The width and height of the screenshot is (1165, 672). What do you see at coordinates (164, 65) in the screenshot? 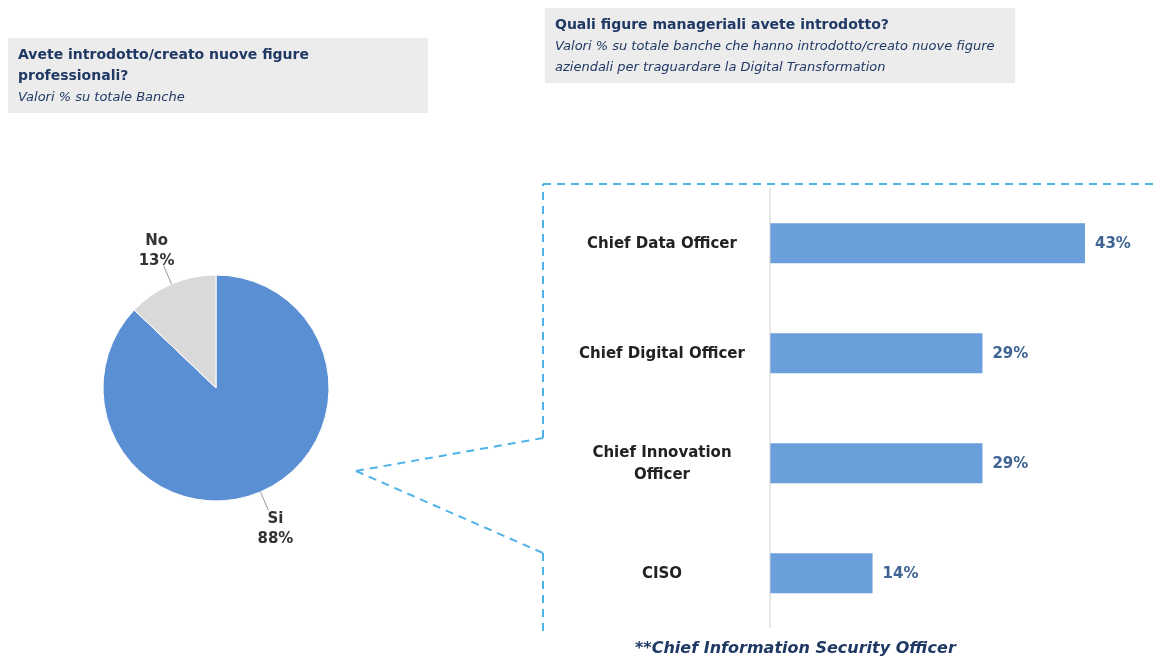
I see `chart-title: Avete introdotto/creato nuove figure professionali?` at bounding box center [164, 65].